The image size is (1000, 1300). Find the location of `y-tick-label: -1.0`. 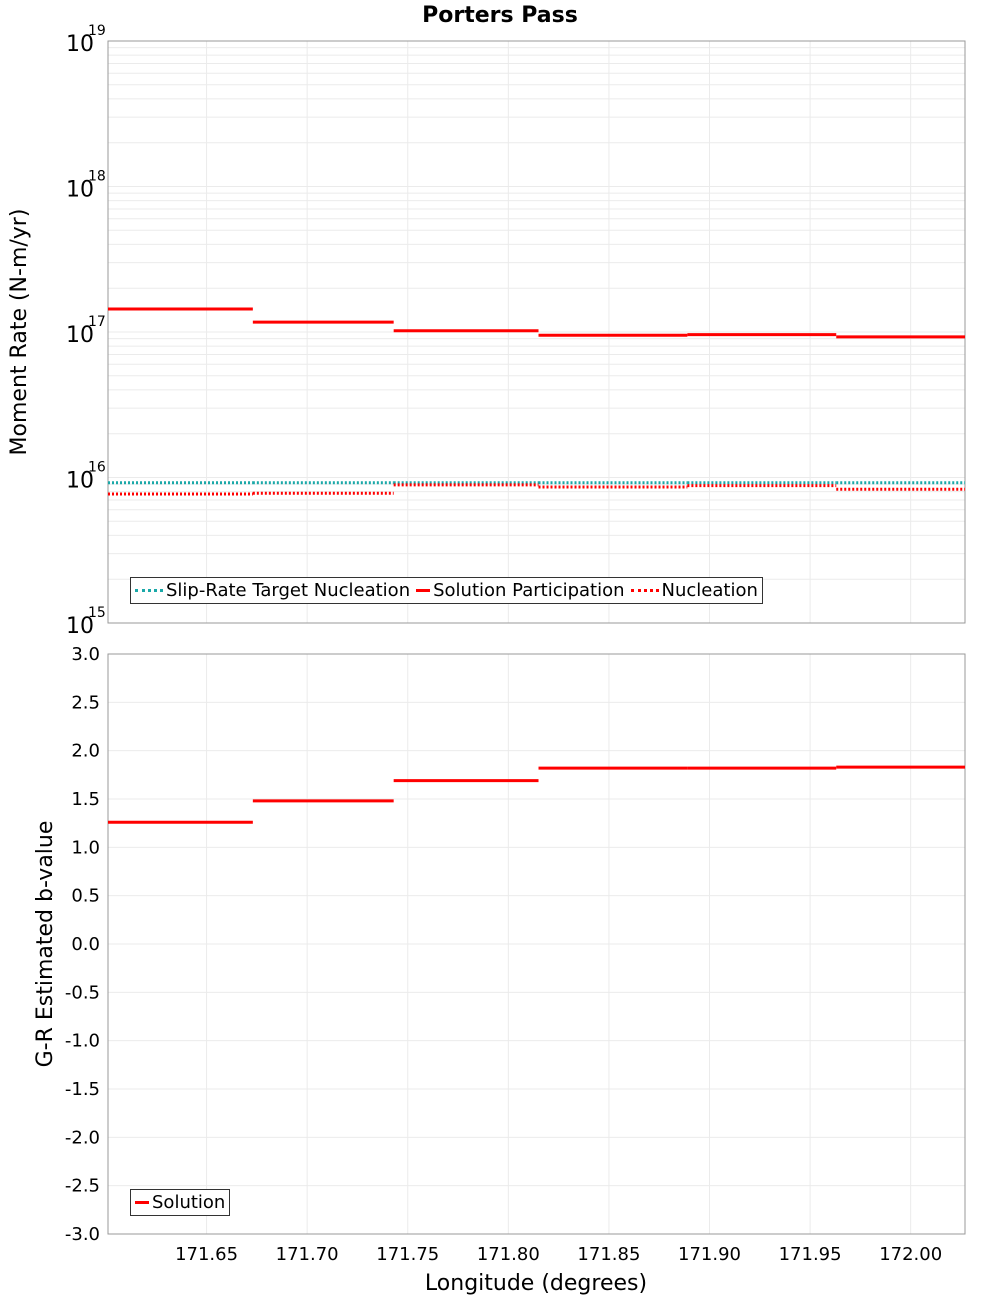

y-tick-label: -1.0 is located at coordinates (82, 1041).